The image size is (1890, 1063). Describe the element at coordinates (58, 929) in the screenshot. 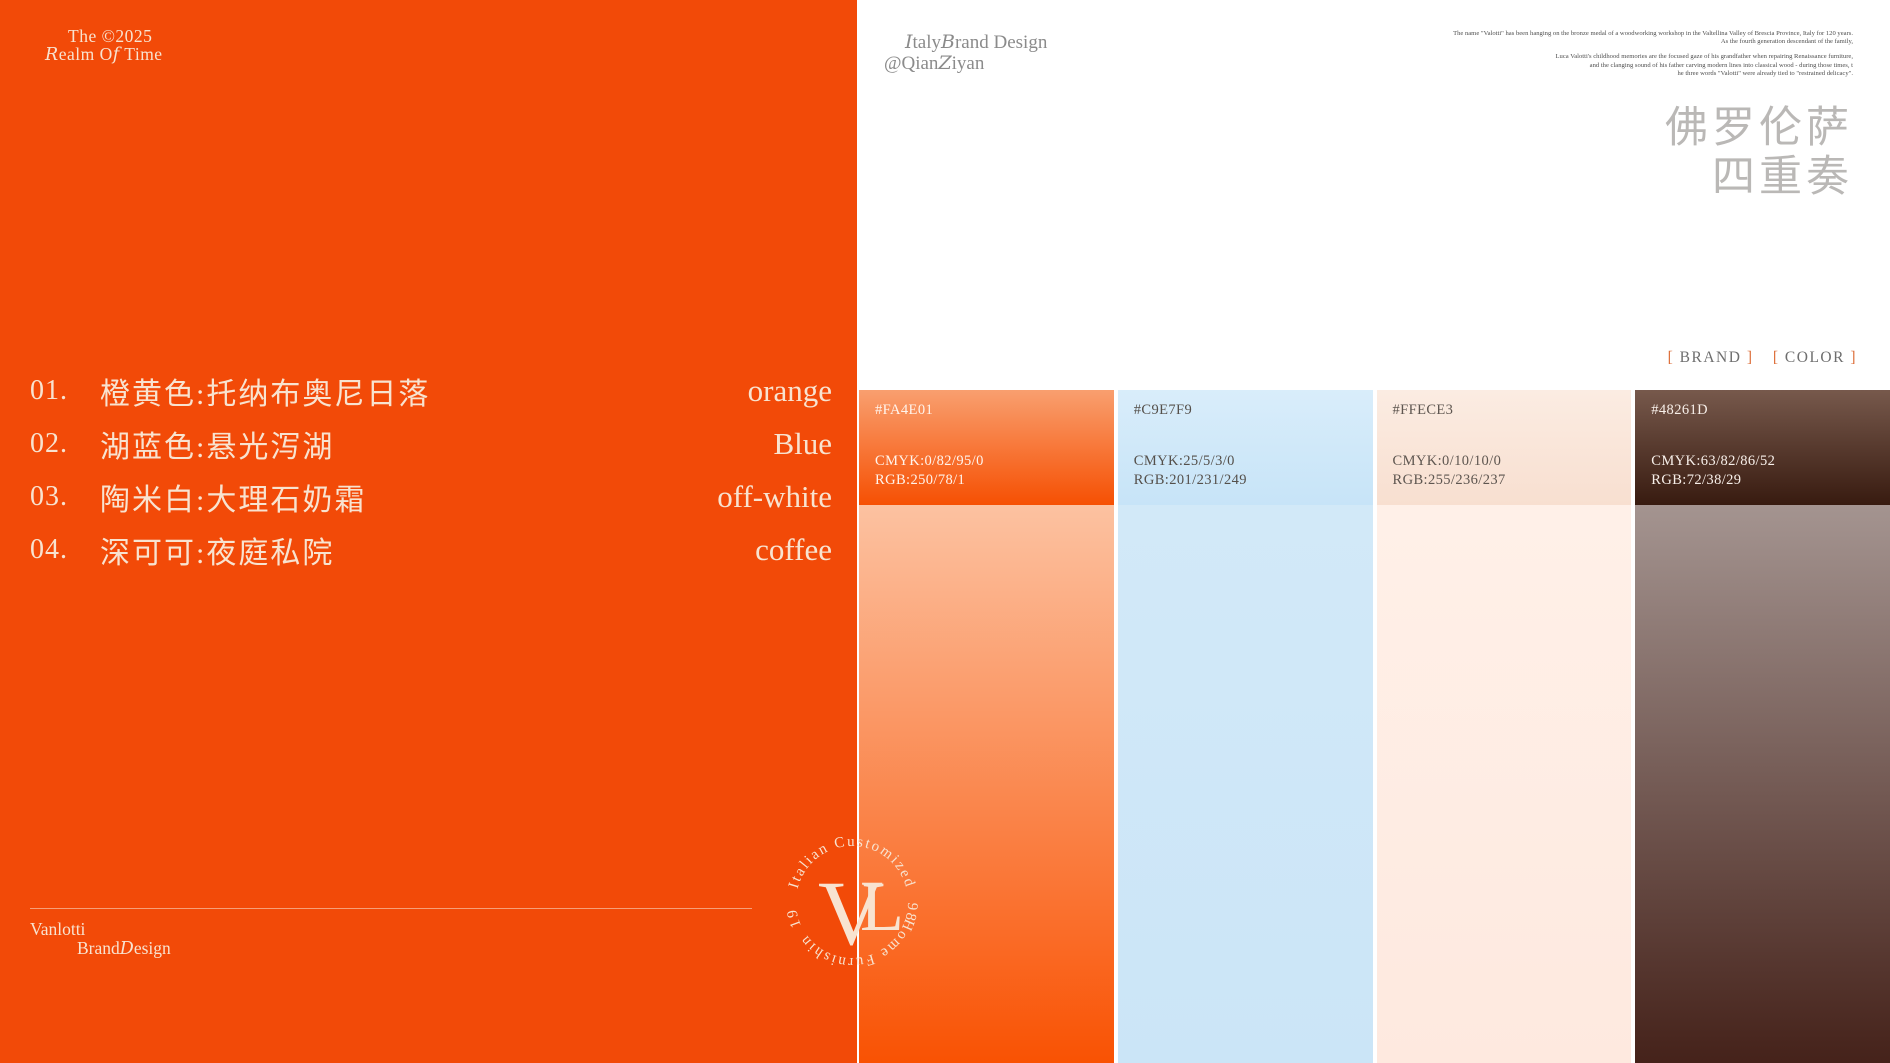

I see `footer-brand-line1: Vanlotti` at that location.